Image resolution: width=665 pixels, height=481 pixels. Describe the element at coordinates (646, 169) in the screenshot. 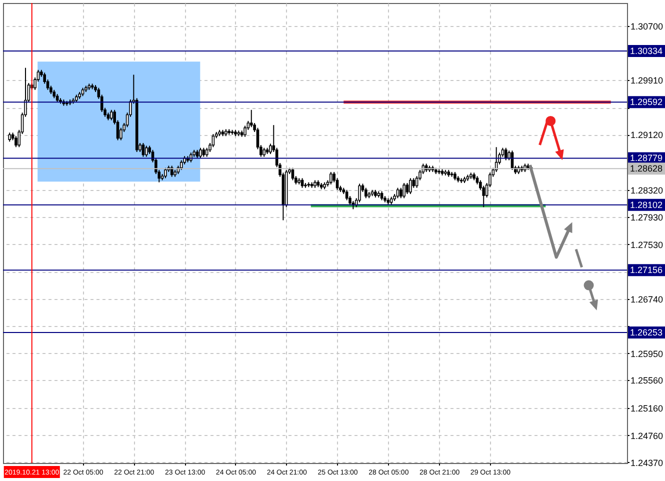

I see `ref-line-label: 1.28628` at that location.